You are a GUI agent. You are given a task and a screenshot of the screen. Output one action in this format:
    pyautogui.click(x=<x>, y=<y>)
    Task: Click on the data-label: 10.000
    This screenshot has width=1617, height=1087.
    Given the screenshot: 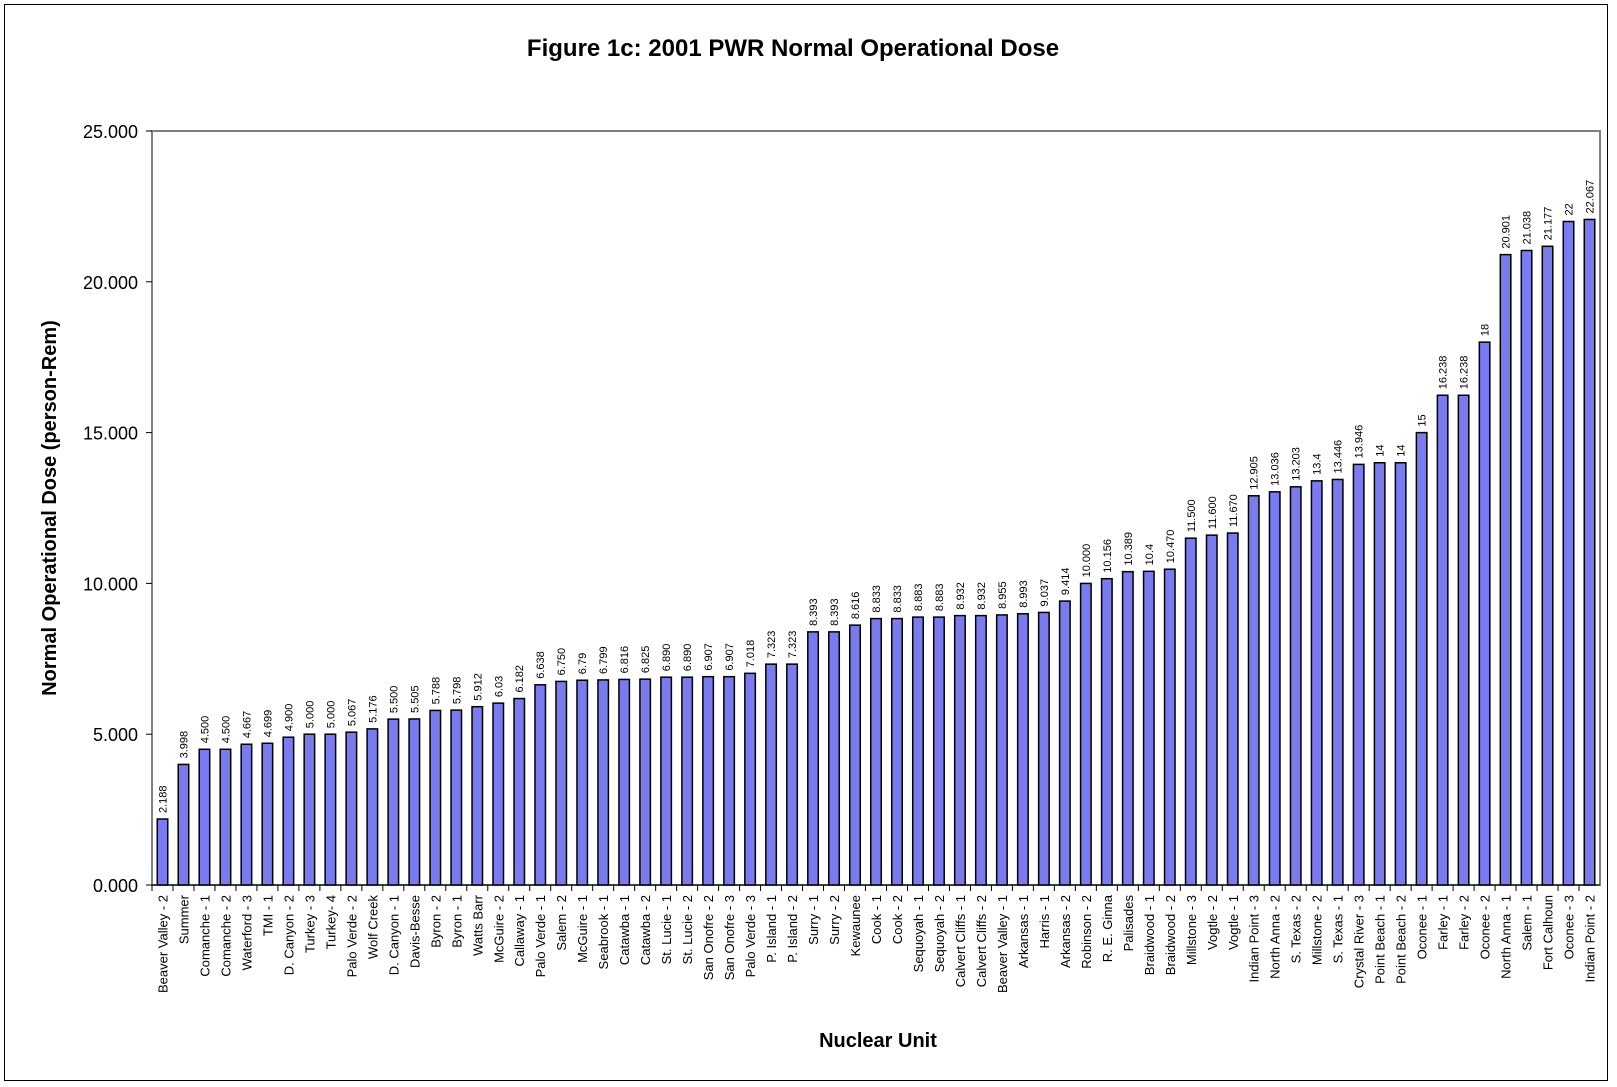 What is the action you would take?
    pyautogui.click(x=1087, y=561)
    